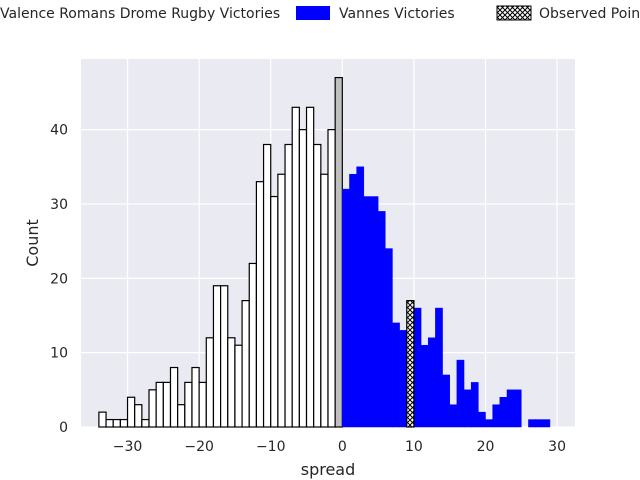  I want to click on x-tick-label: 0, so click(342, 447).